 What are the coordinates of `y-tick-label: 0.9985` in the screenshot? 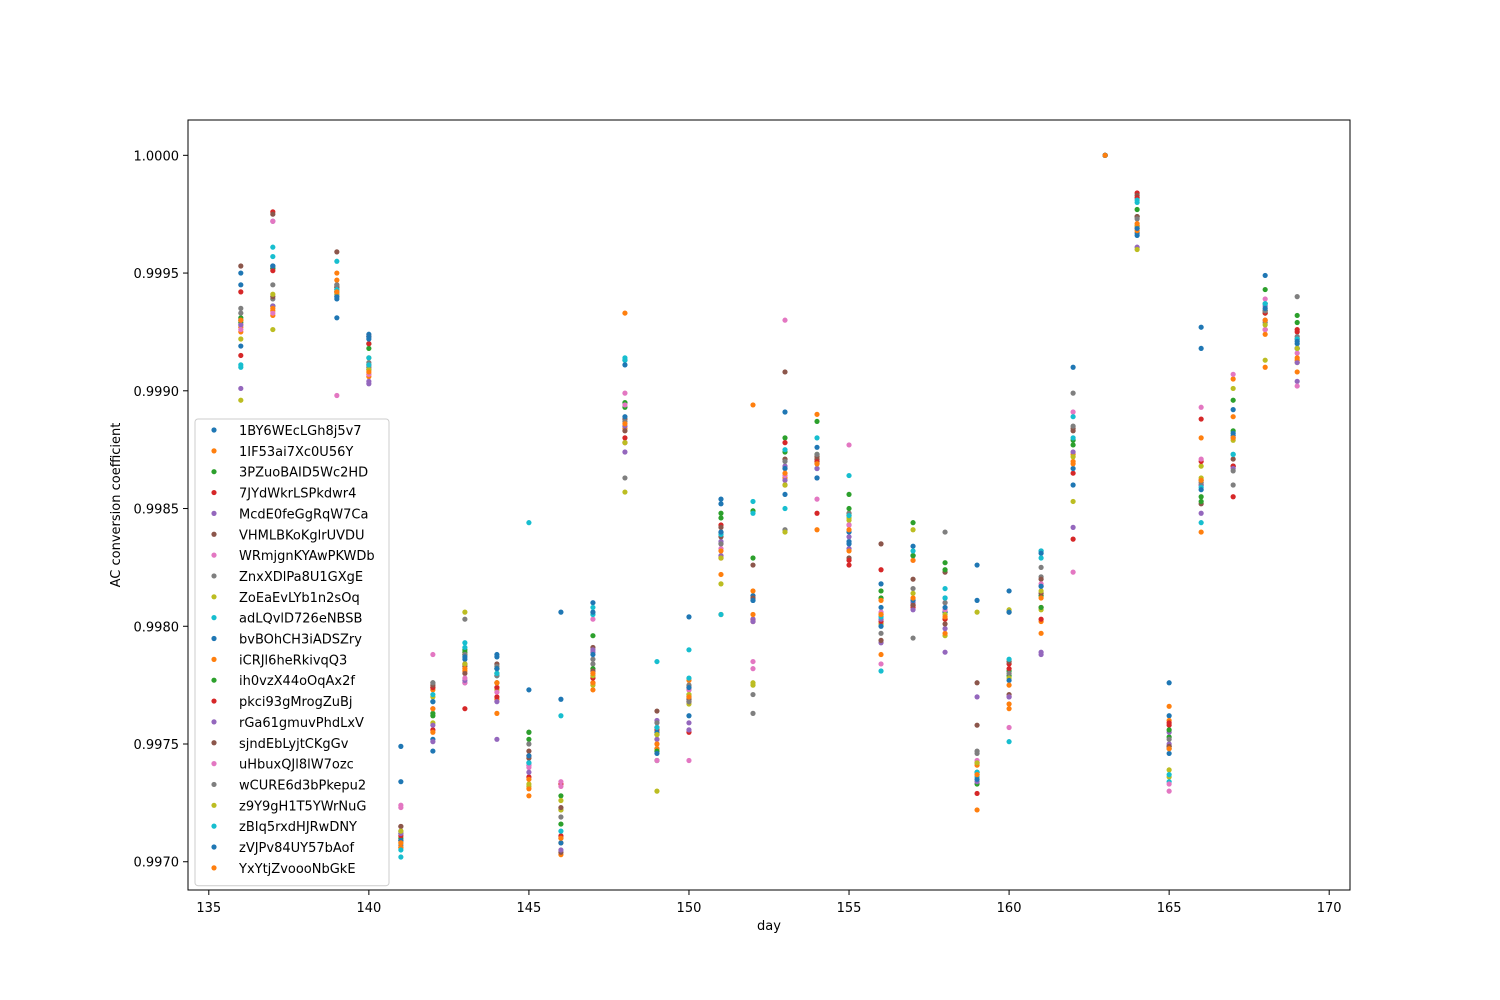 It's located at (157, 510).